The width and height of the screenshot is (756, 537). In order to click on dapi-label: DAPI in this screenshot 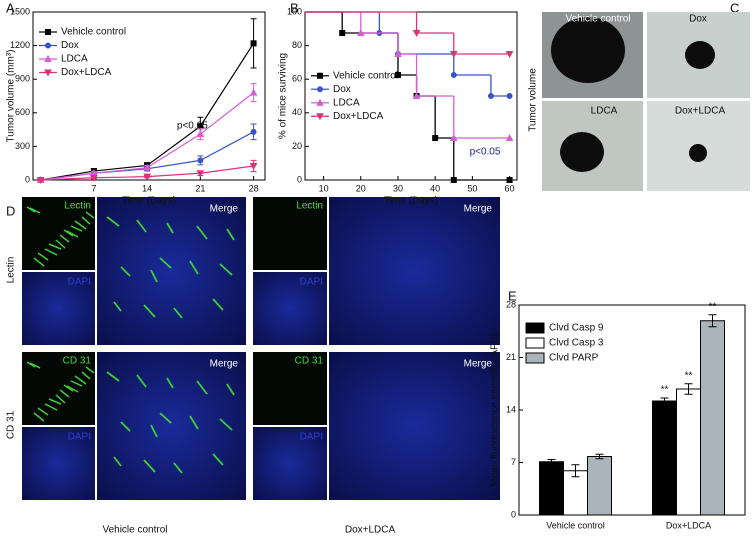, I will do `click(79, 437)`.